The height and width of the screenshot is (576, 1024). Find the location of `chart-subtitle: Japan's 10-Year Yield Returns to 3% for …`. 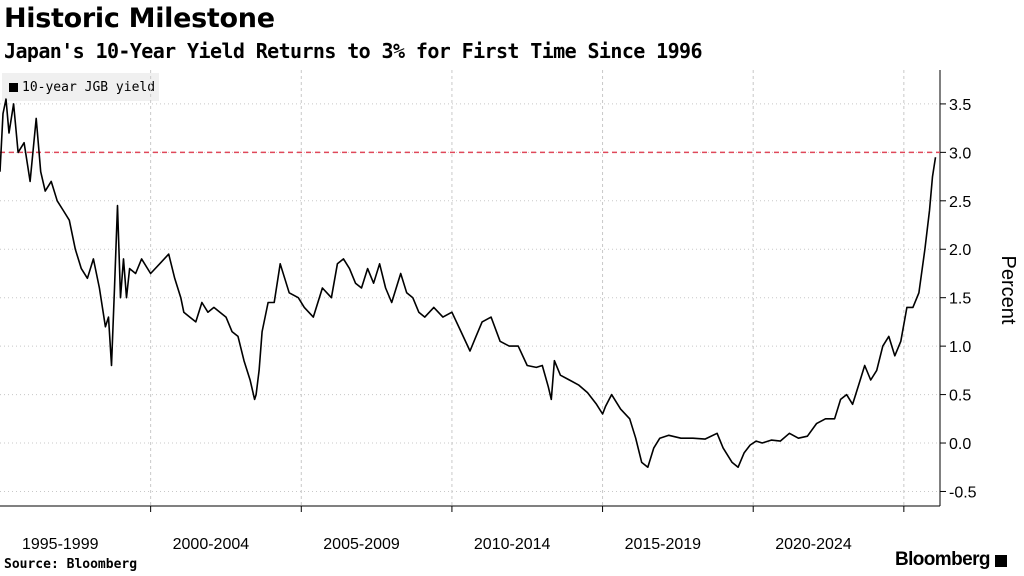

chart-subtitle: Japan's 10-Year Yield Returns to 3% for … is located at coordinates (353, 51).